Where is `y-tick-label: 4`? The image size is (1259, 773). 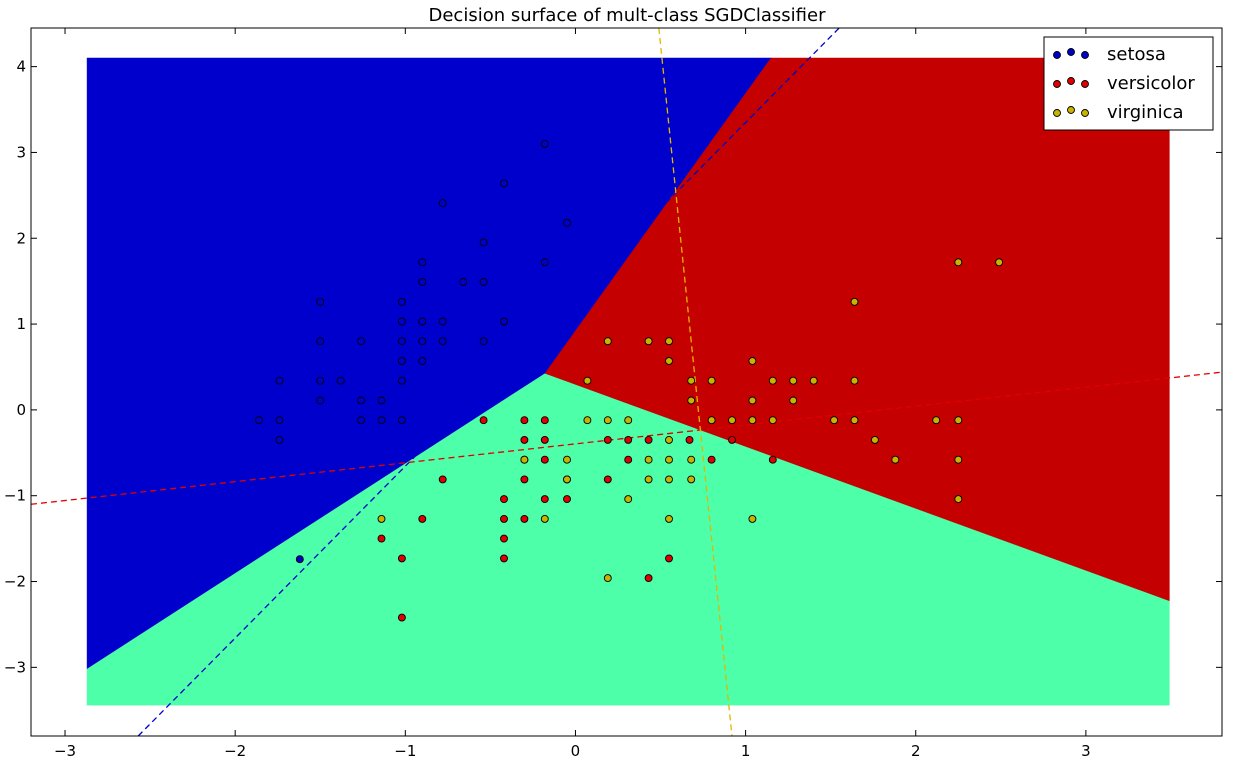 y-tick-label: 4 is located at coordinates (21, 67).